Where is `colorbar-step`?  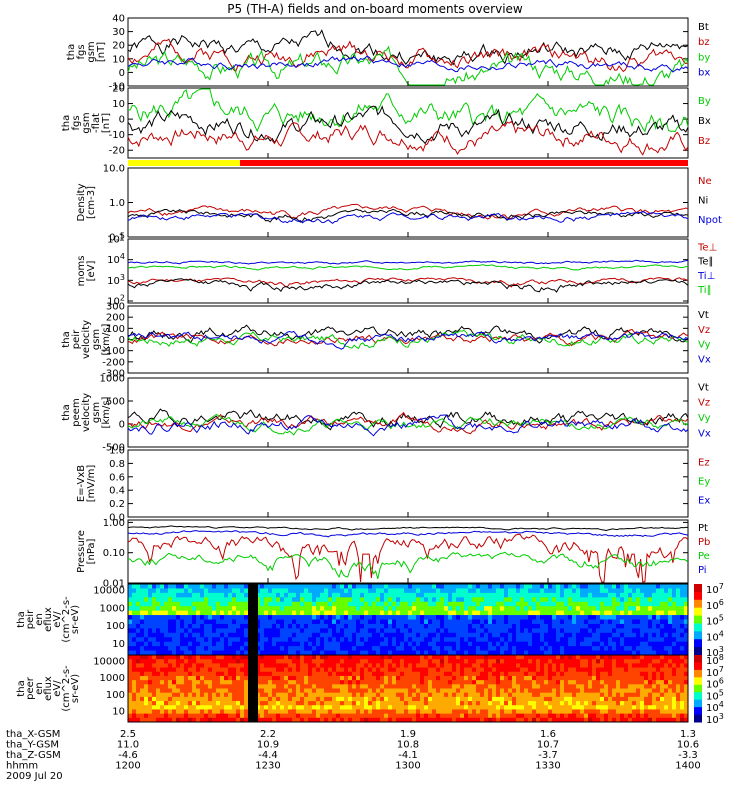
colorbar-step is located at coordinates (698, 612).